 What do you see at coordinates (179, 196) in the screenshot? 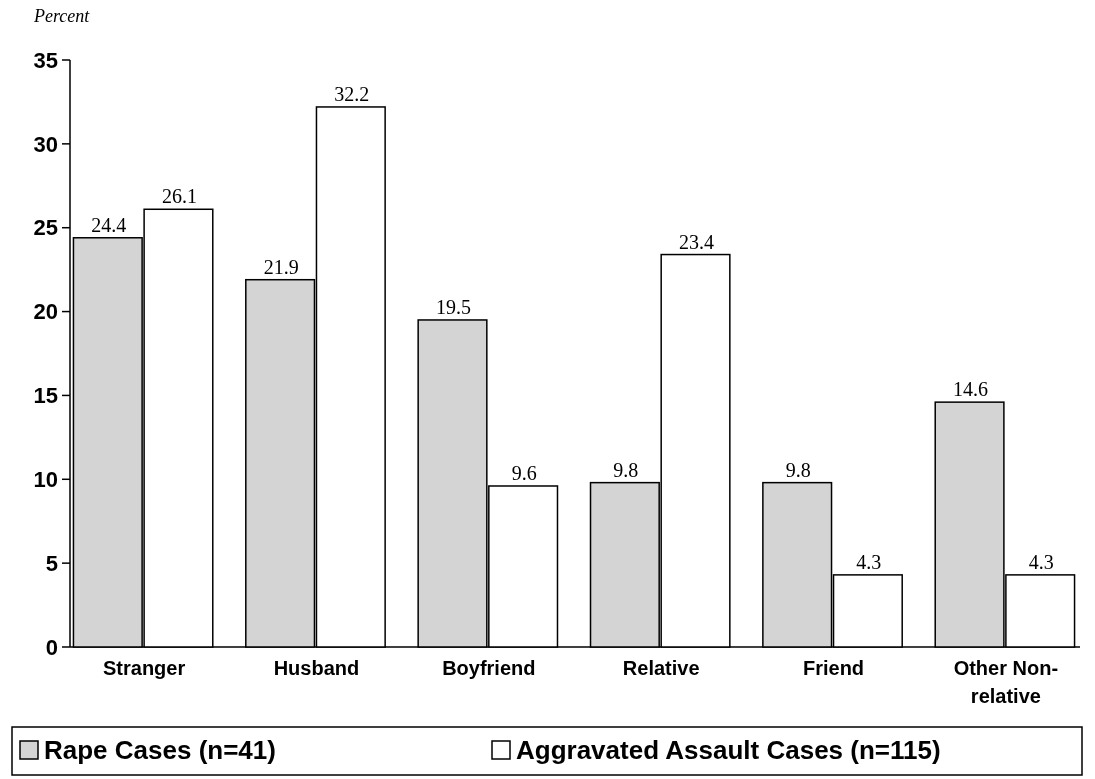
I see `data-label: 26.1` at bounding box center [179, 196].